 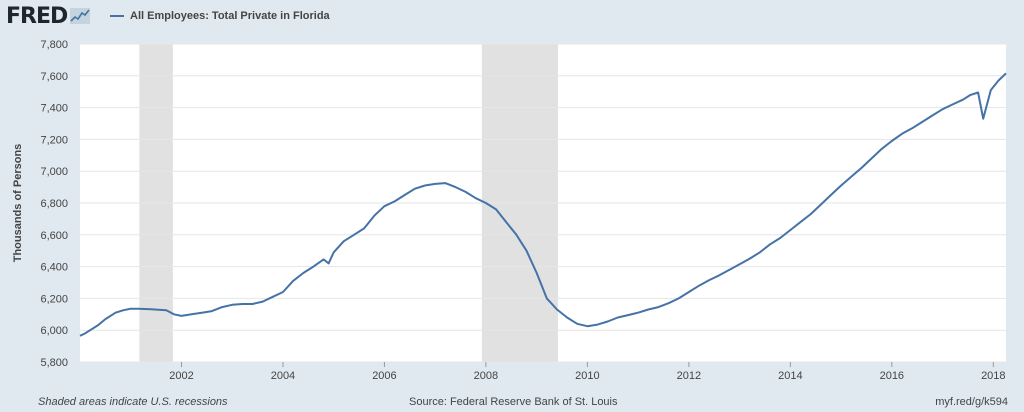 What do you see at coordinates (54, 363) in the screenshot?
I see `y-tick-label: 5,800` at bounding box center [54, 363].